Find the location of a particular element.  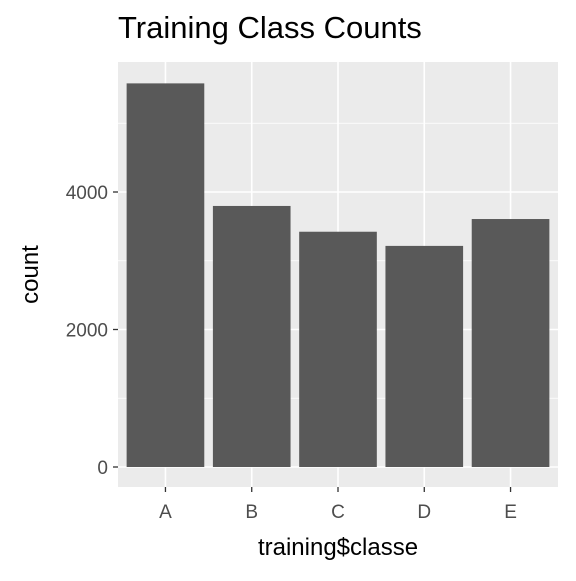

y-axis: 0 2000 4000 is located at coordinates (92, 331).